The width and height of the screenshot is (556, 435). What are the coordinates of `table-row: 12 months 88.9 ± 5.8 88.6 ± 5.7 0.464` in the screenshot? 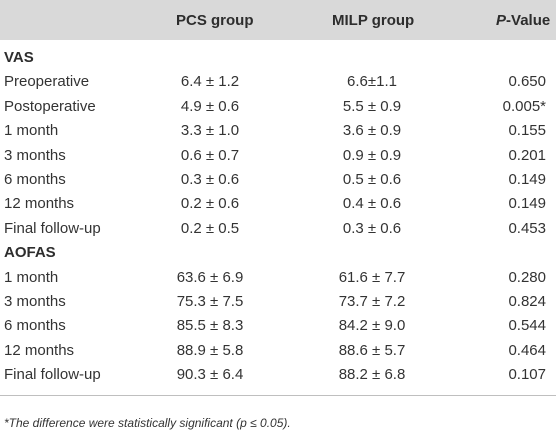 It's located at (278, 351).